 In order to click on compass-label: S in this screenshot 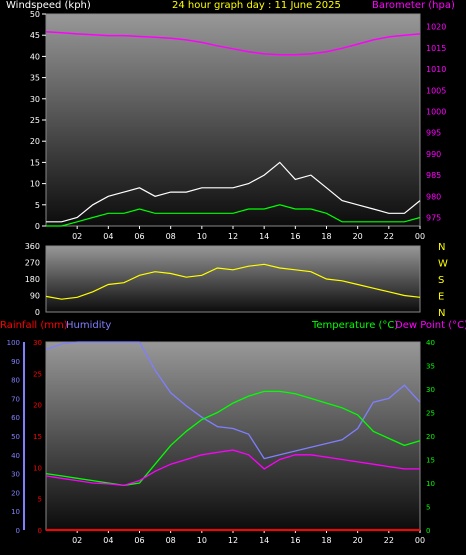, I will do `click(441, 280)`.